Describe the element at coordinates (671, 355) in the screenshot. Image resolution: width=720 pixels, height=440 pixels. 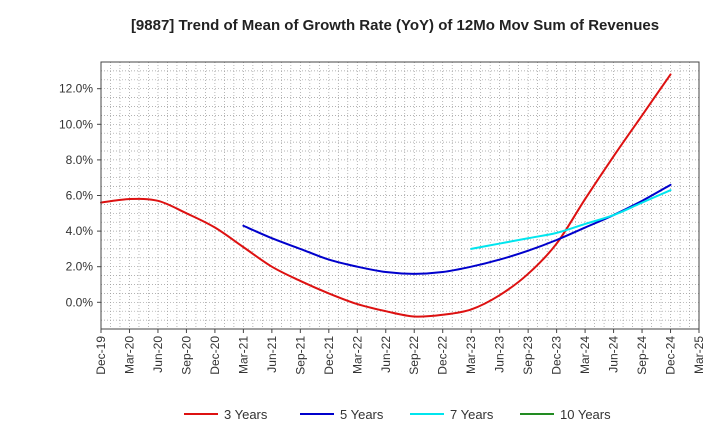
I see `x-tick-label: Dec-24` at that location.